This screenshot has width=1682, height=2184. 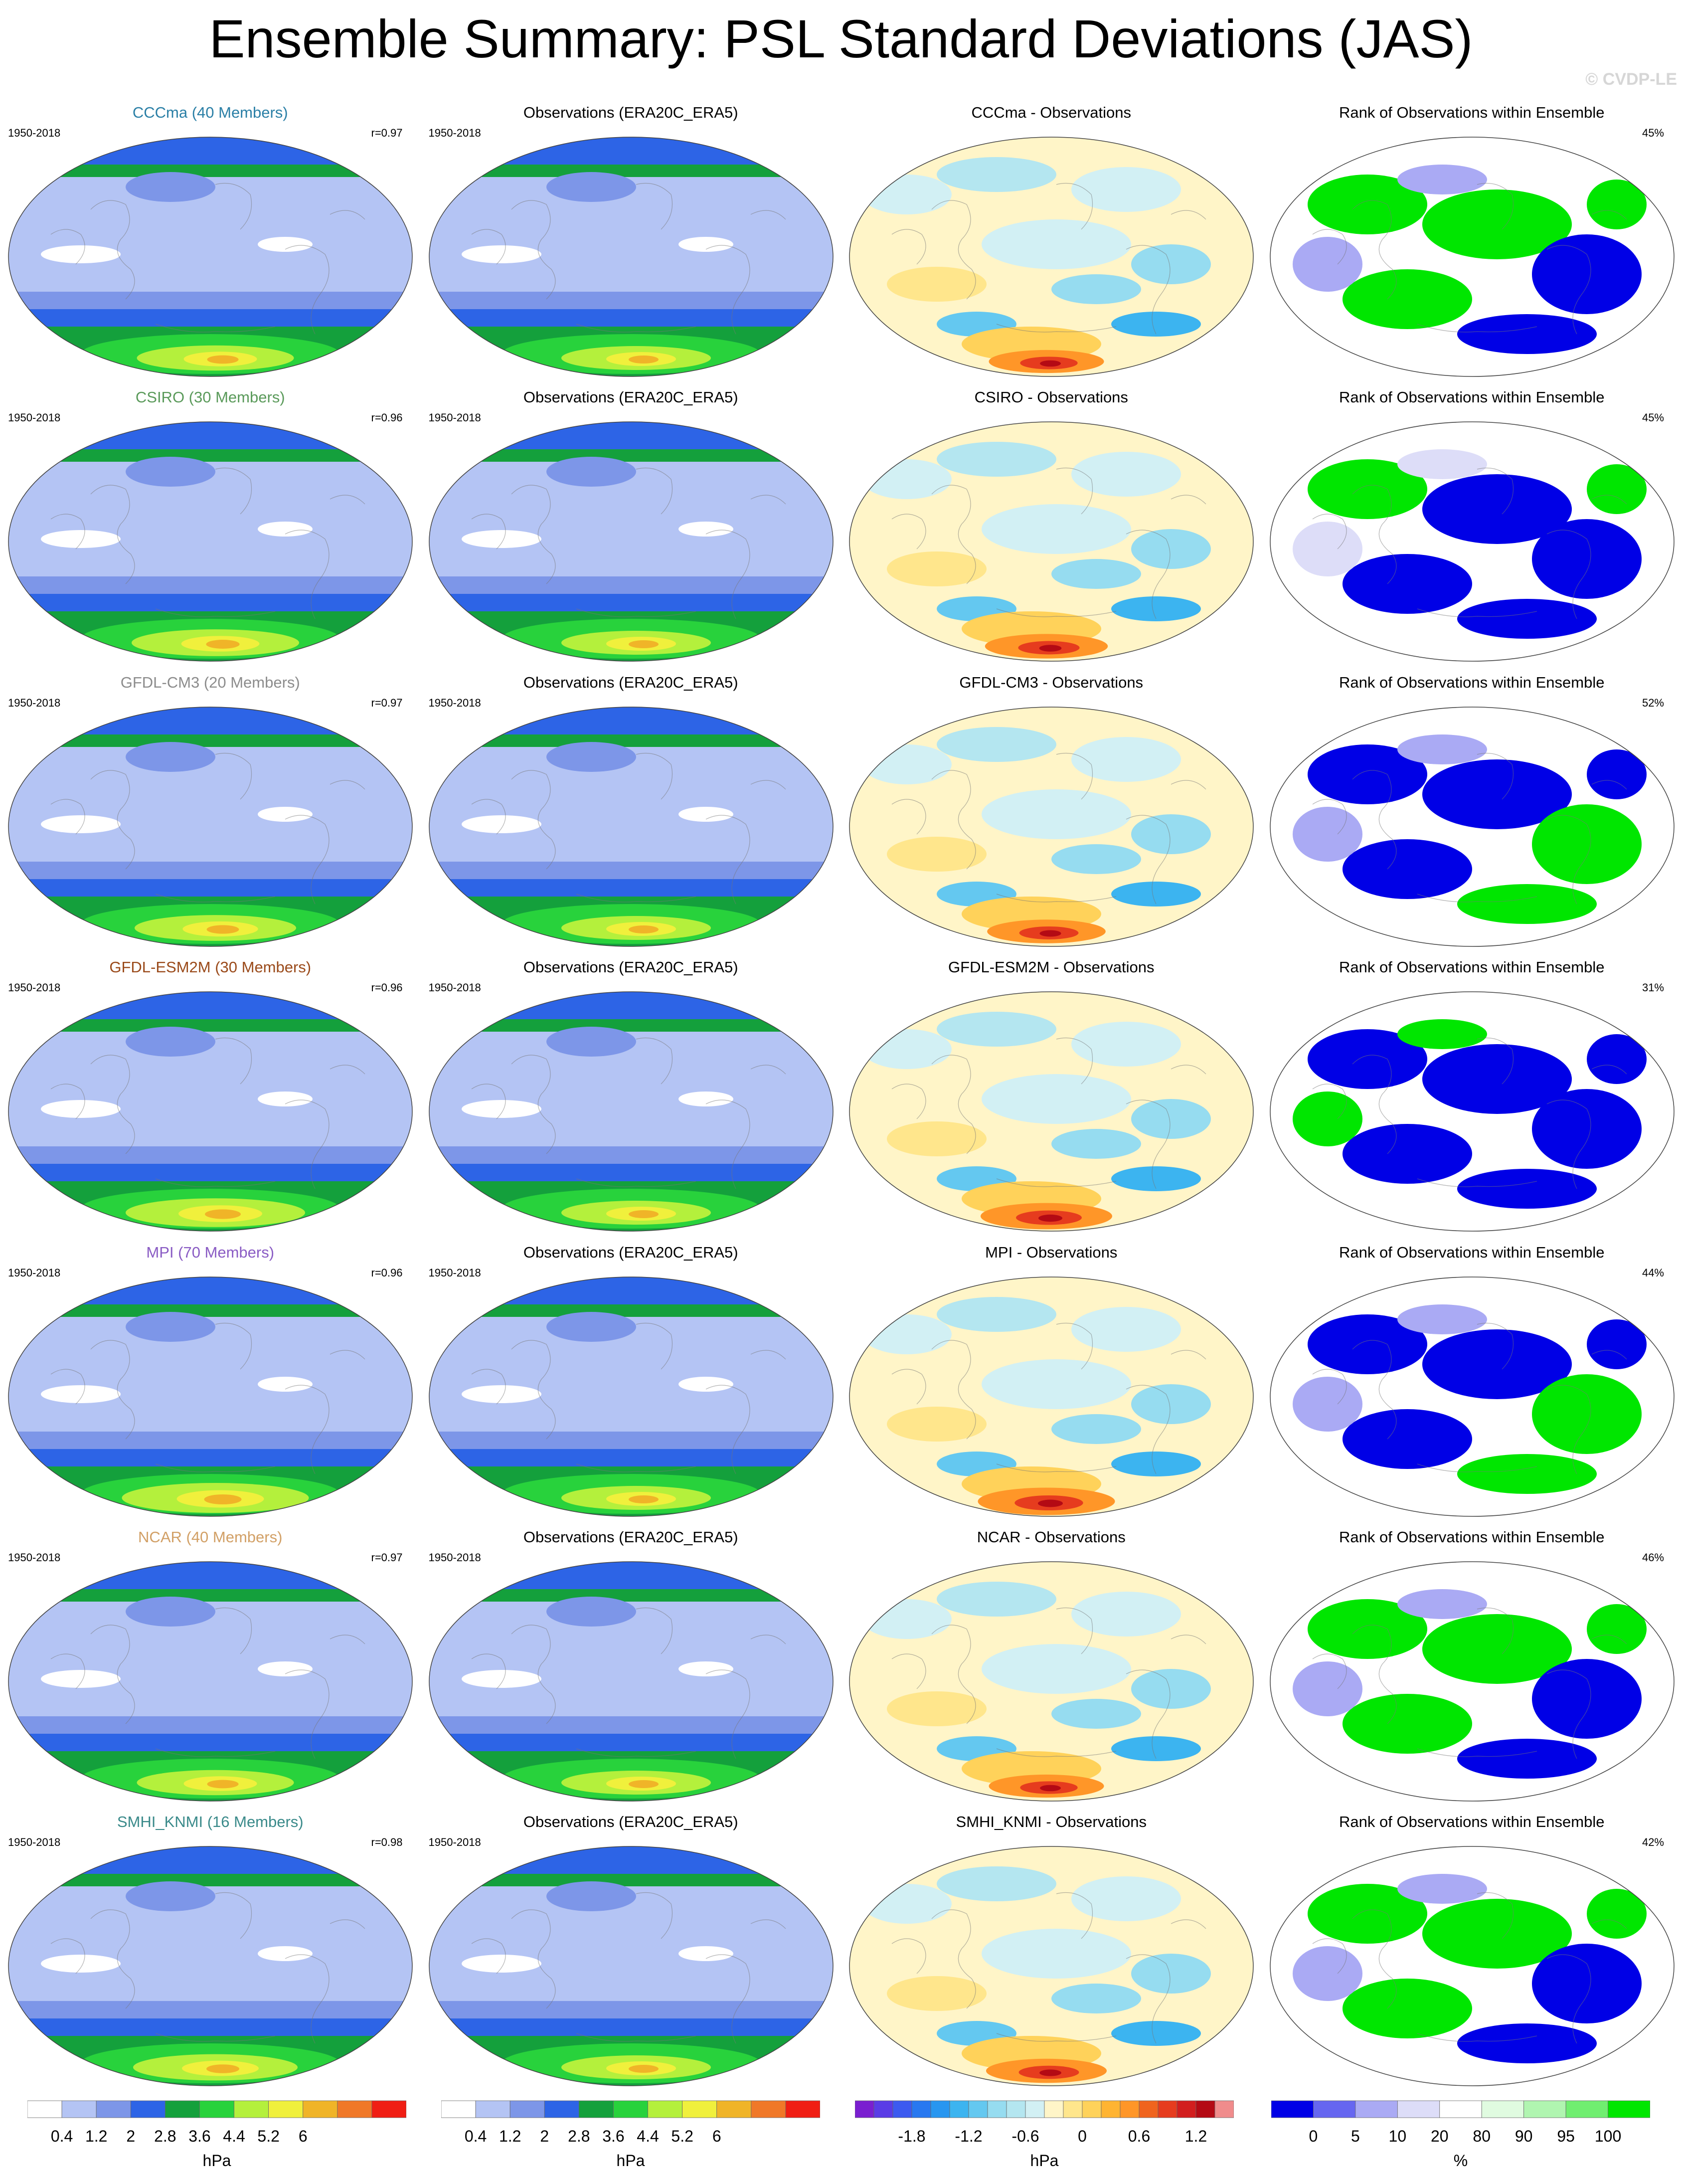 I want to click on colorbar-tick-label: -0.6, so click(x=1025, y=2136).